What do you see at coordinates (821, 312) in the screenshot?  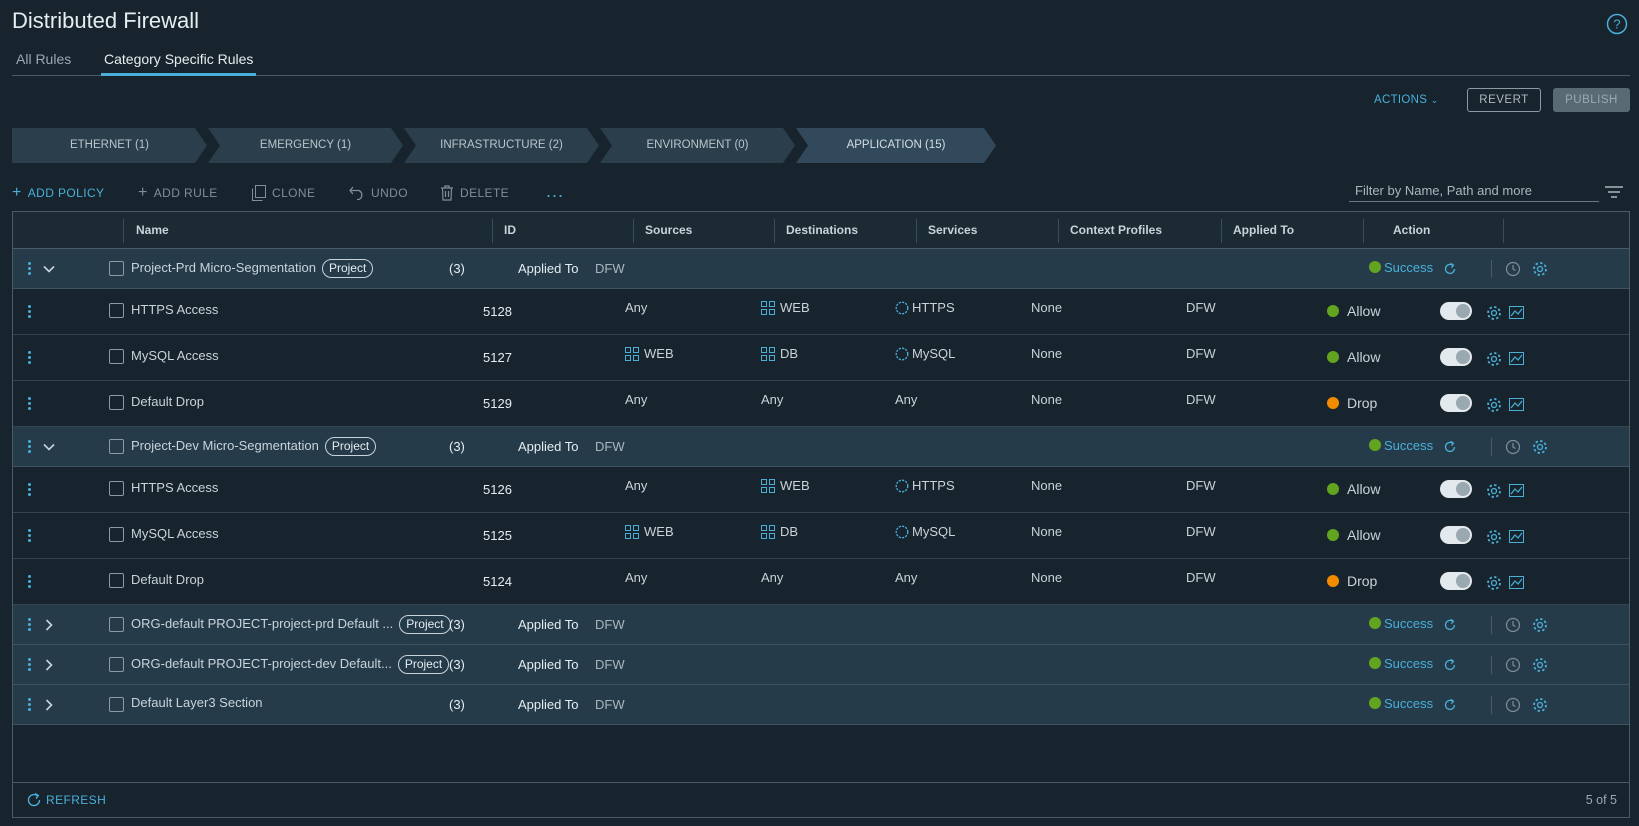 I see `rule-row: HTTPS Access 5128 Any WEB HTTPS None DFW Allow` at bounding box center [821, 312].